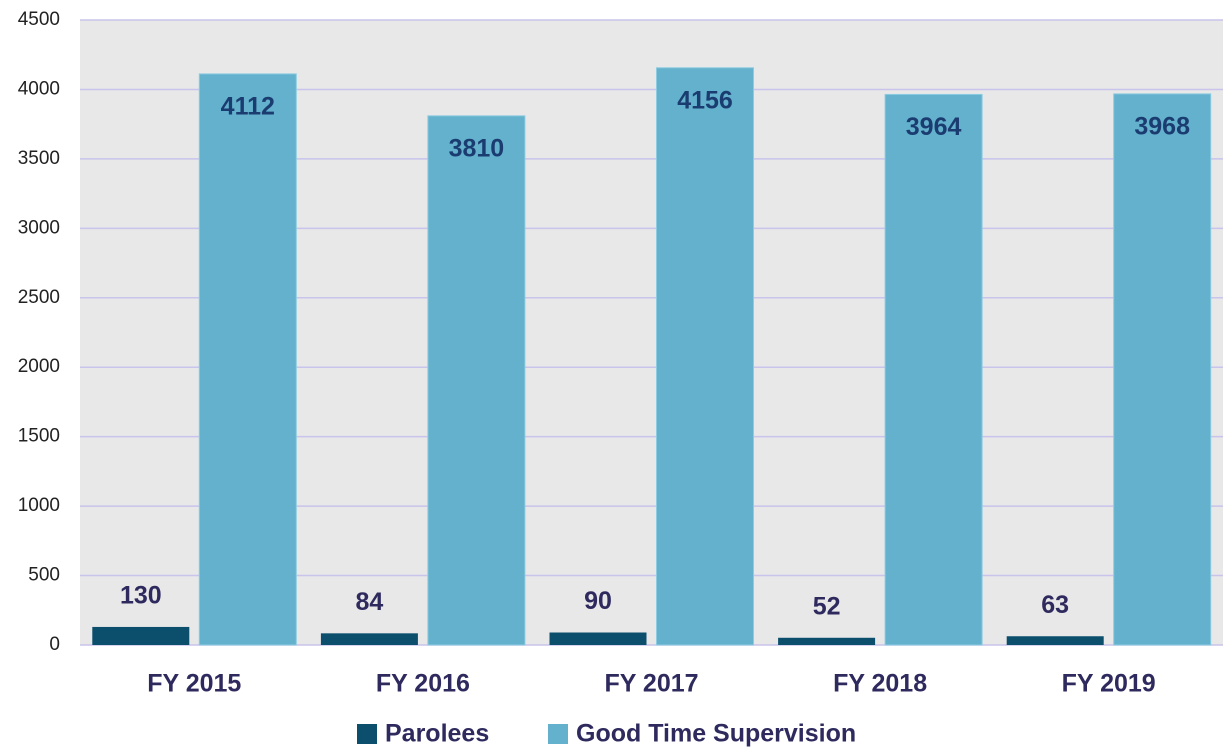  What do you see at coordinates (598, 601) in the screenshot?
I see `value-label: 90` at bounding box center [598, 601].